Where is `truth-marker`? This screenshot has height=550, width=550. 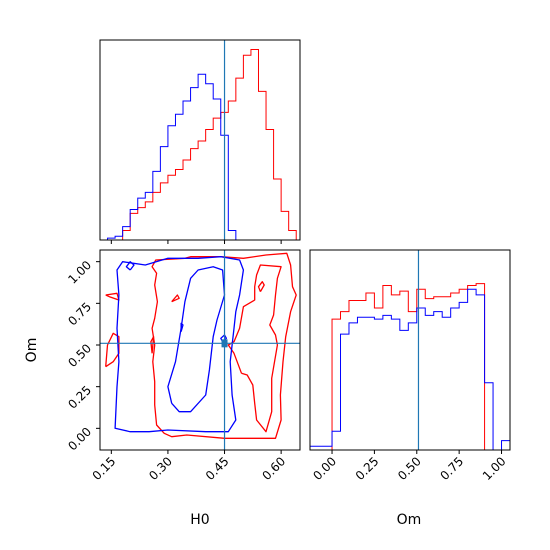 truth-marker is located at coordinates (224, 343).